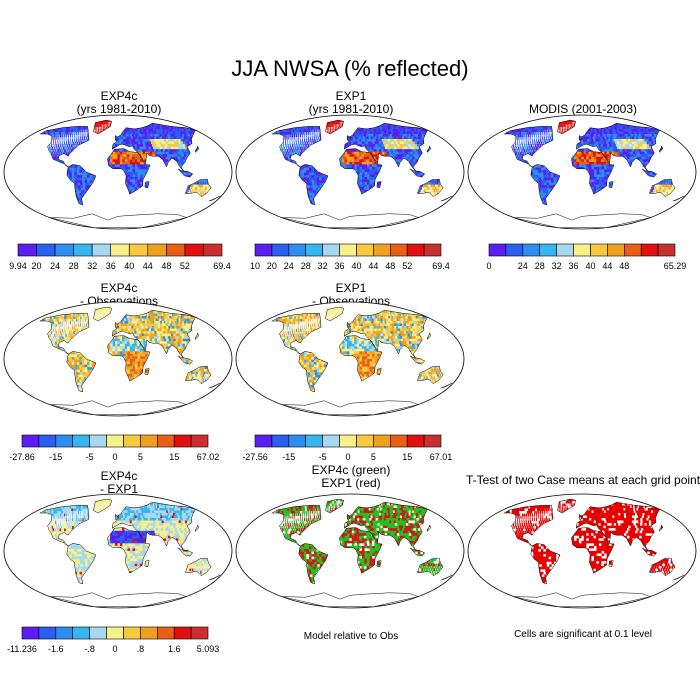  I want to click on colorbar-tick-label: 15, so click(407, 457).